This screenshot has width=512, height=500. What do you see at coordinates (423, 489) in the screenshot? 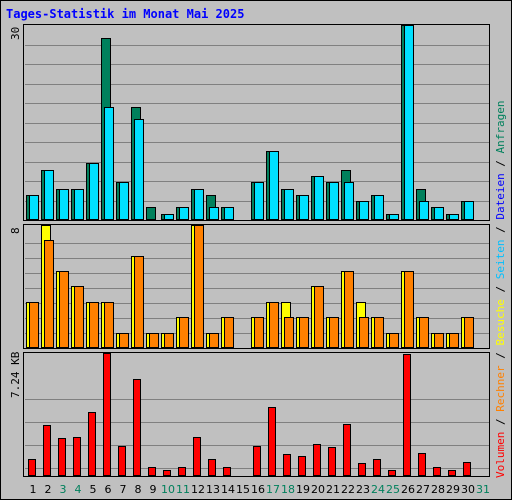
I see `day-label-27: 27` at bounding box center [423, 489].